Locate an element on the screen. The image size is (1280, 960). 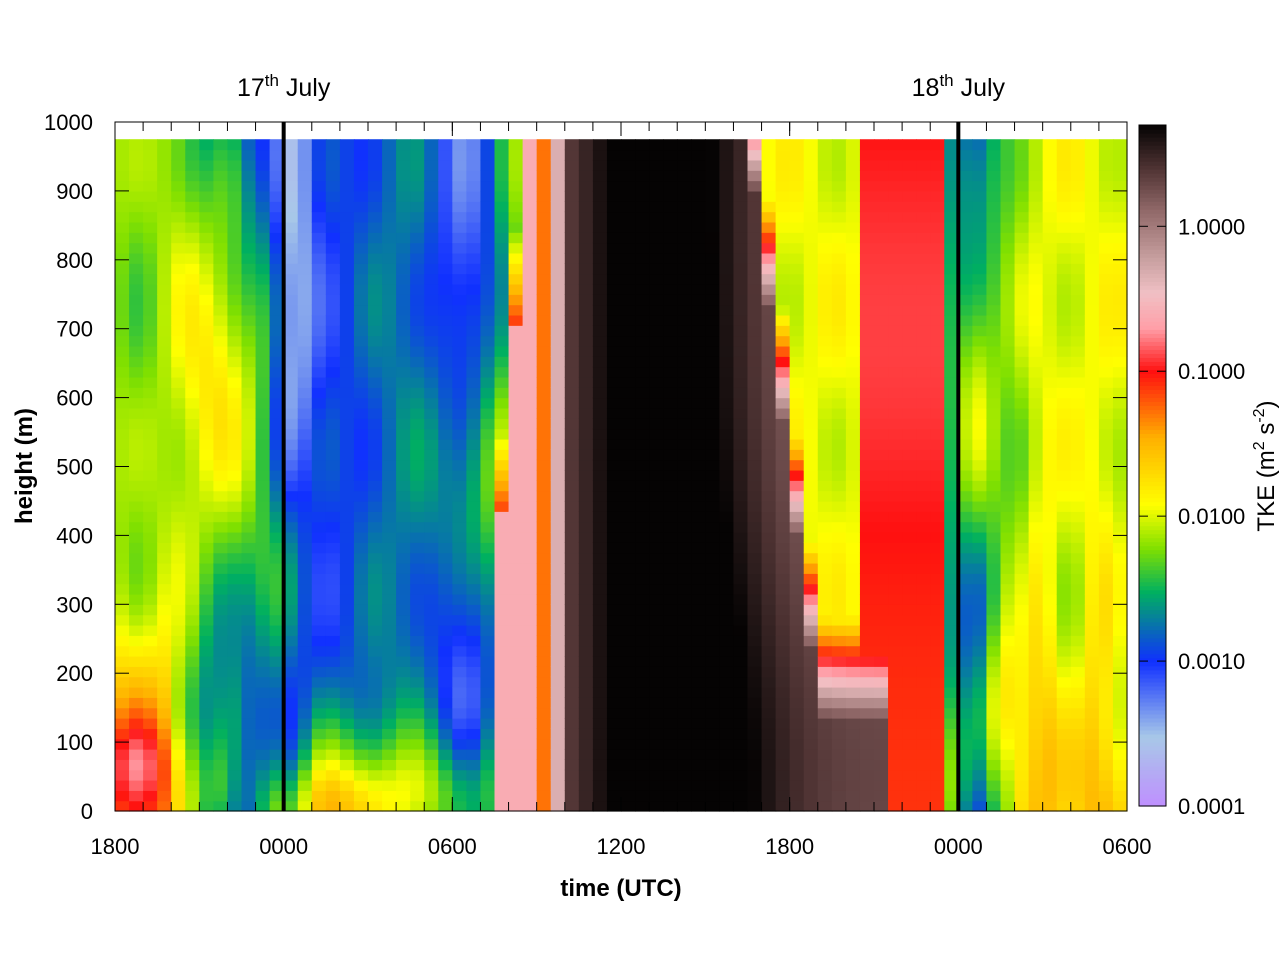
colorbar-cell is located at coordinates (1152, 488).